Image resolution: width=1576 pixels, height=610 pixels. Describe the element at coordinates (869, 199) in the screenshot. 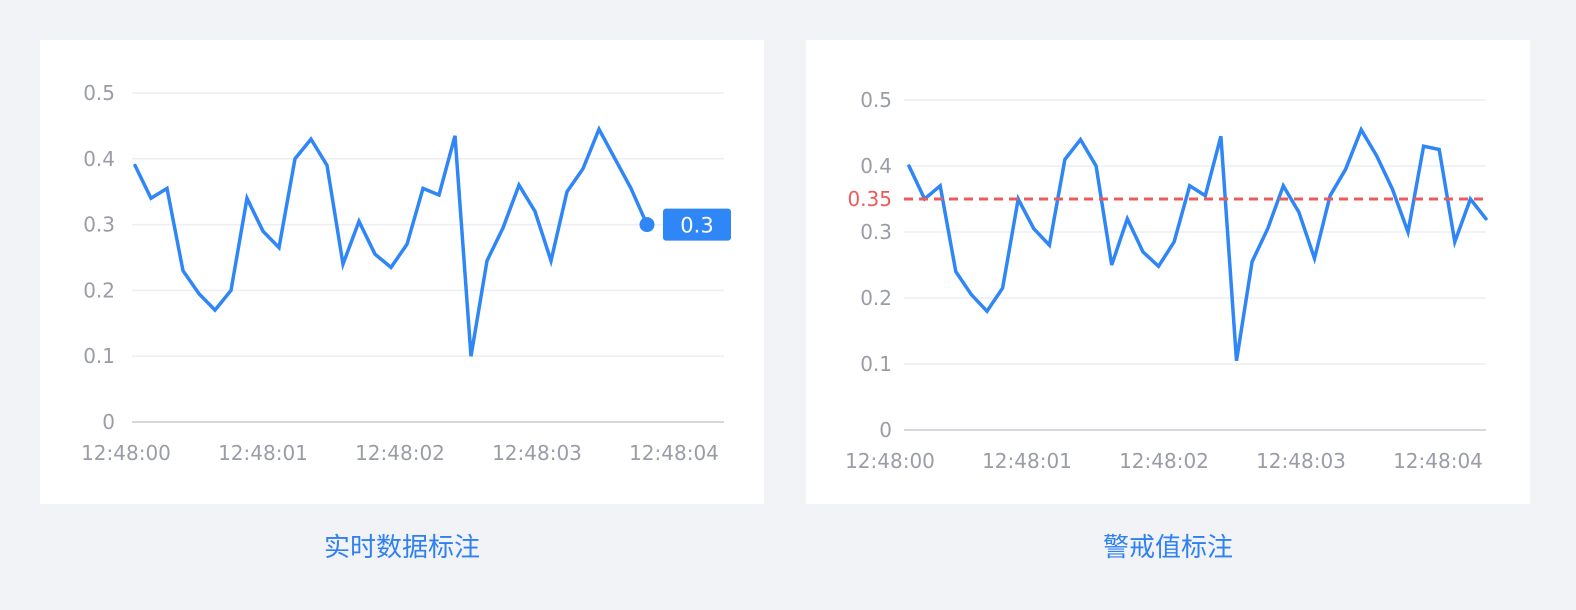

I see `warning-threshold-label: 0.35` at that location.